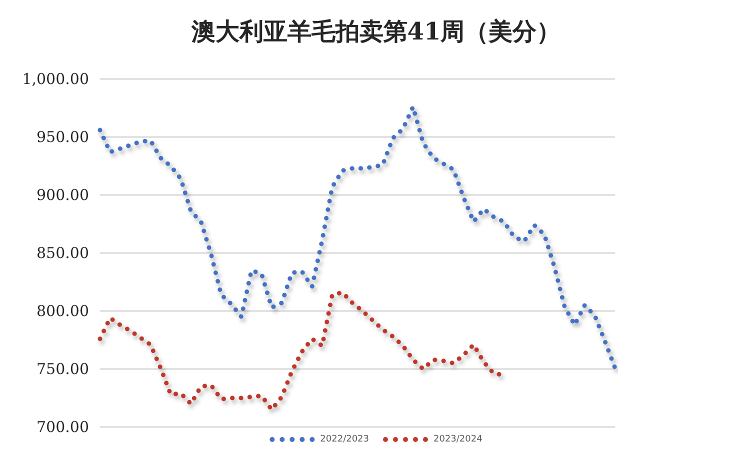 The height and width of the screenshot is (455, 752). What do you see at coordinates (62, 311) in the screenshot?
I see `y-tick-label: 800.00` at bounding box center [62, 311].